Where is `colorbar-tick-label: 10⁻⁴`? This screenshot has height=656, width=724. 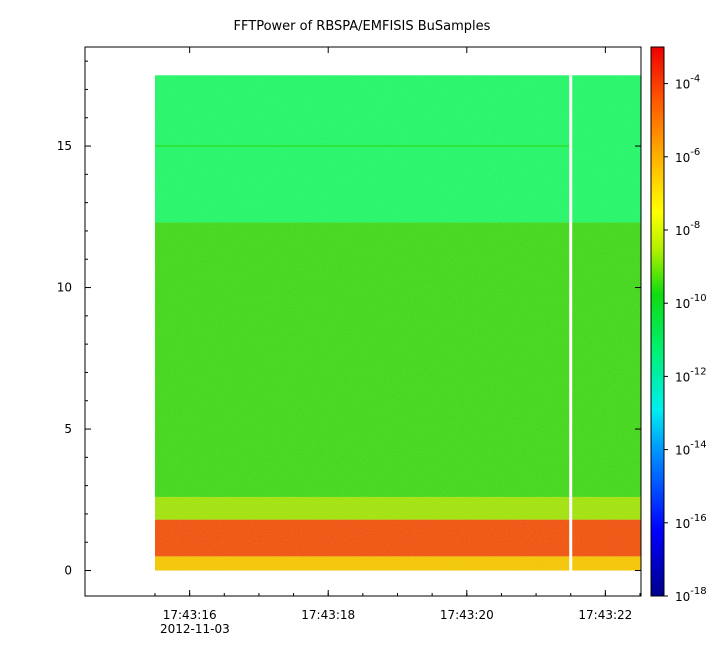
colorbar-tick-label: 10⁻⁴ is located at coordinates (687, 83).